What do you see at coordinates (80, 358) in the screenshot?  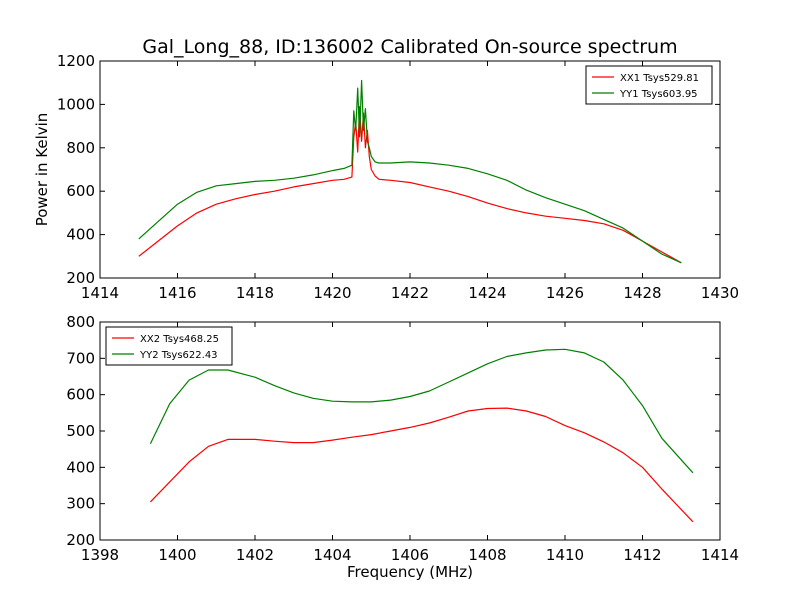 I see `y-tick-label: 700` at bounding box center [80, 358].